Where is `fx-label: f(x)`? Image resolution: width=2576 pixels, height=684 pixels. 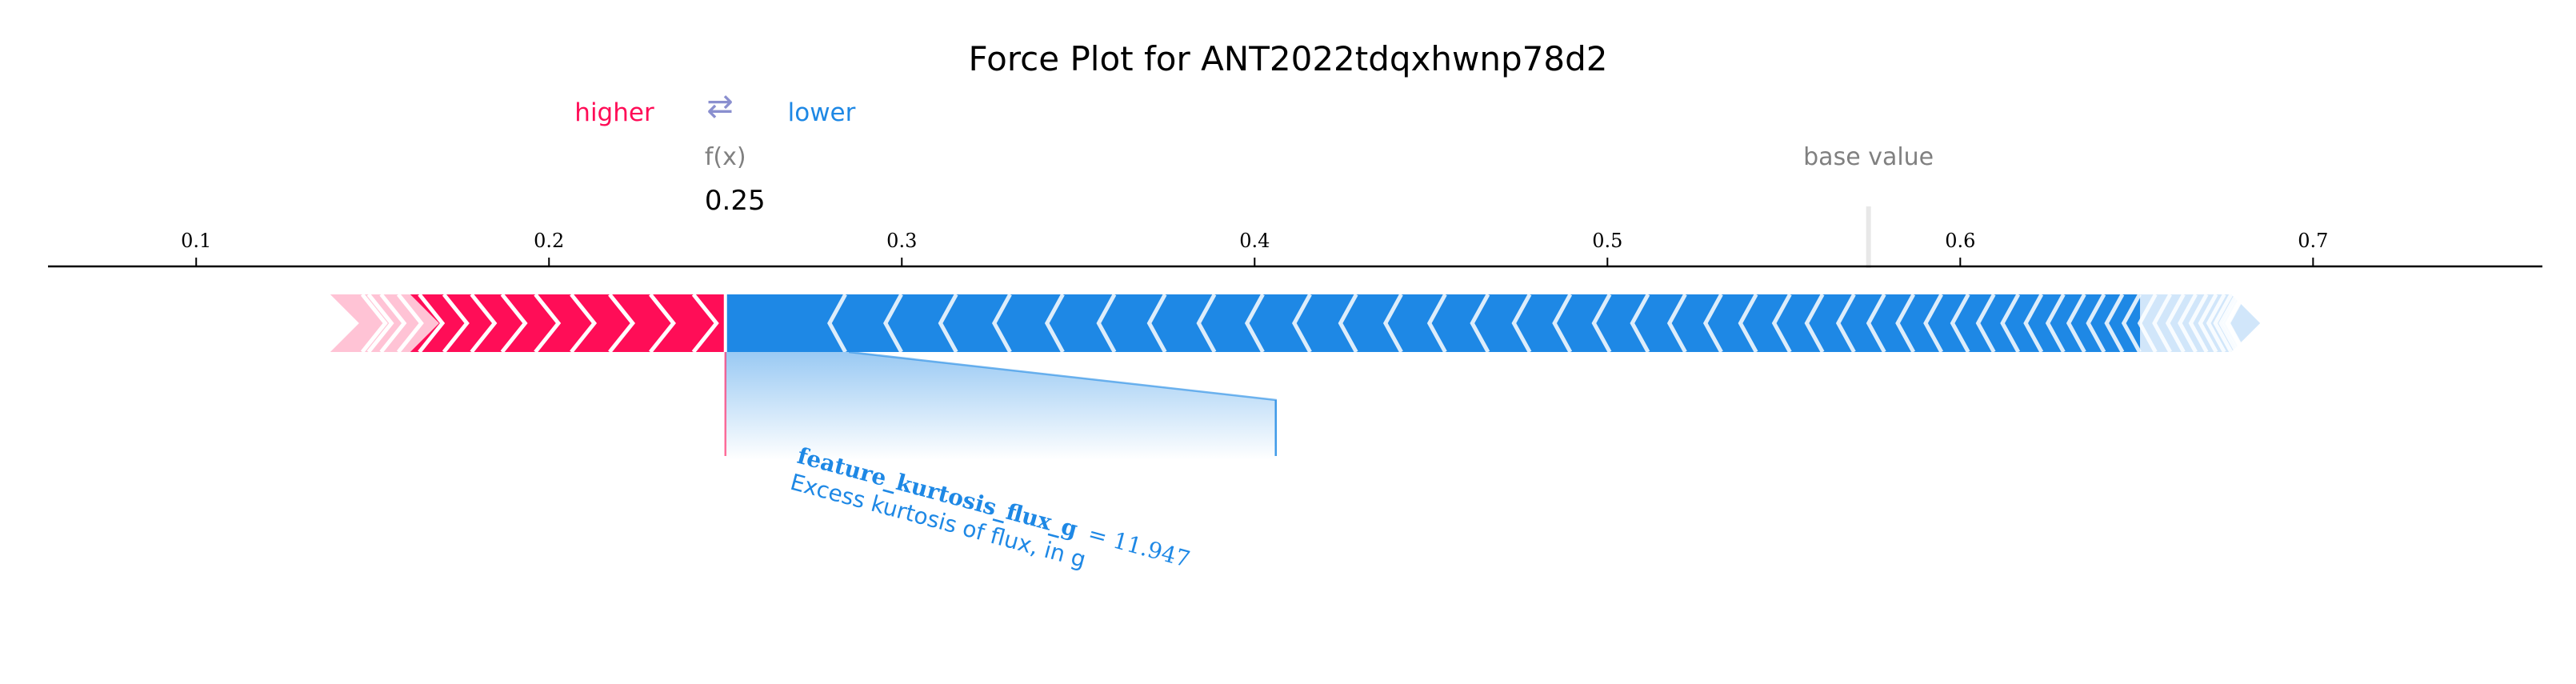 fx-label: f(x) is located at coordinates (725, 157).